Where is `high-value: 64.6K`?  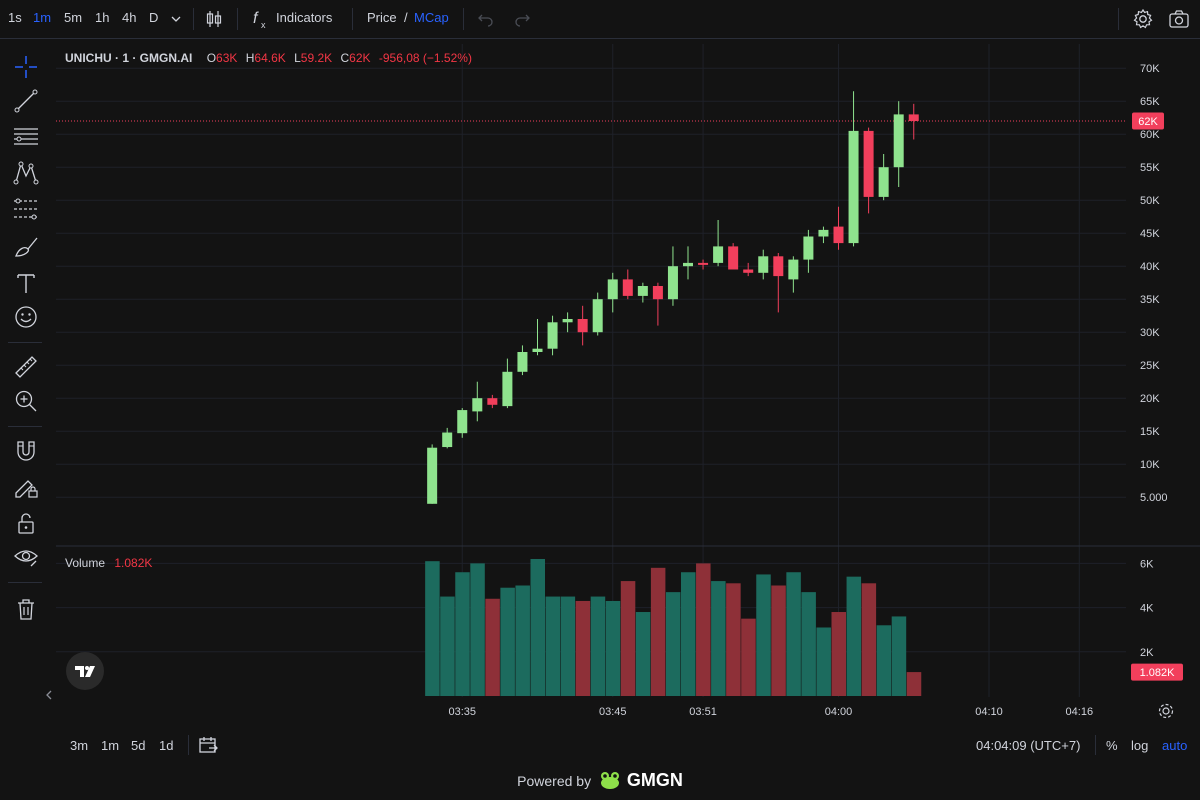
high-value: 64.6K is located at coordinates (270, 58).